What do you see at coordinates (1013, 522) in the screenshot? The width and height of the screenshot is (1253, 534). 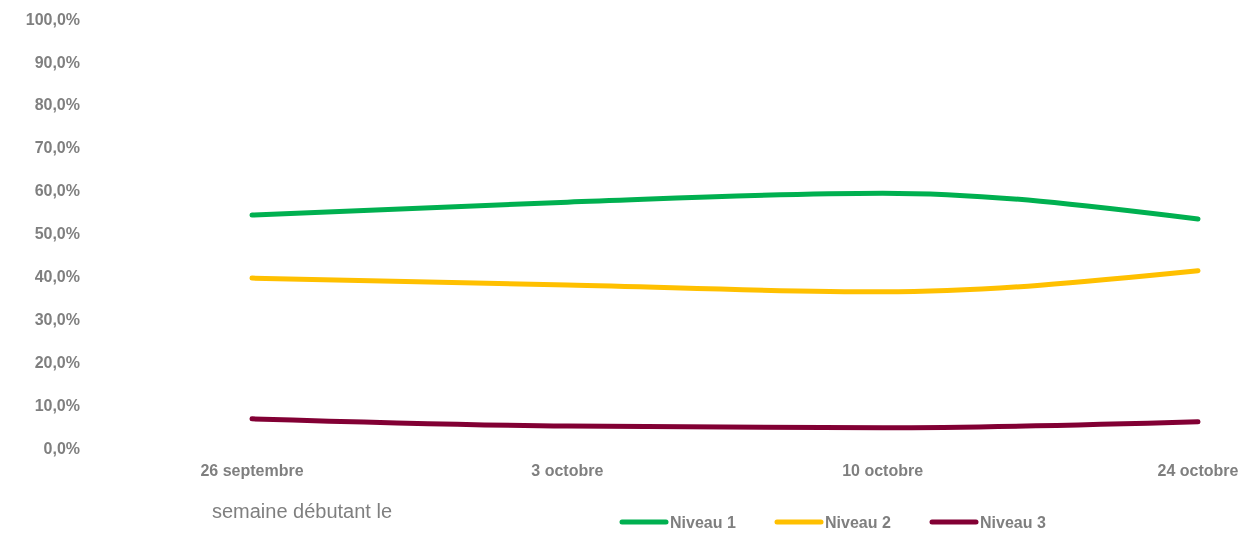 I see `legend-label: Niveau 3` at bounding box center [1013, 522].